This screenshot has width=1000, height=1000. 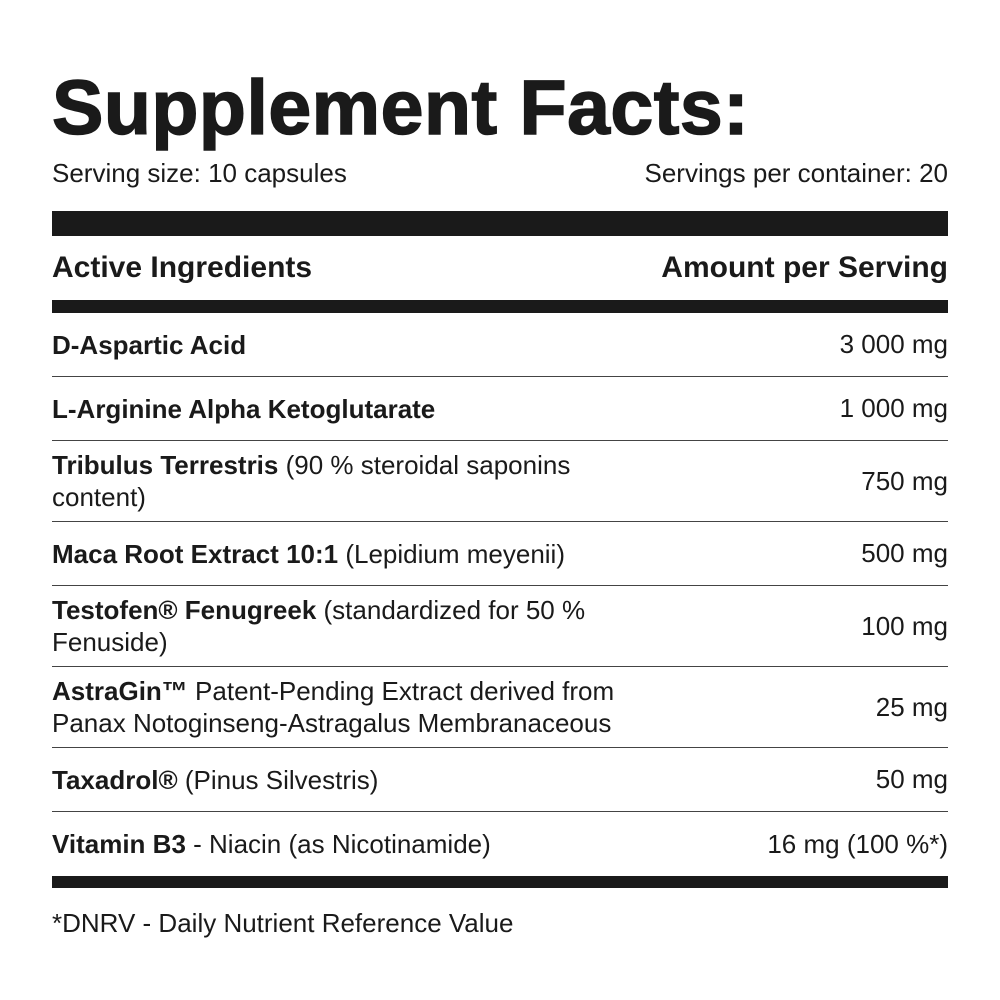 What do you see at coordinates (182, 267) in the screenshot?
I see `column-header: Active Ingredients` at bounding box center [182, 267].